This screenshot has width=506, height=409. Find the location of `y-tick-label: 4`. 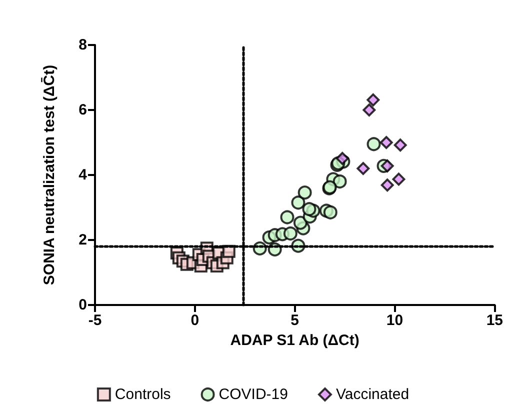

y-tick-label: 4 is located at coordinates (83, 175).